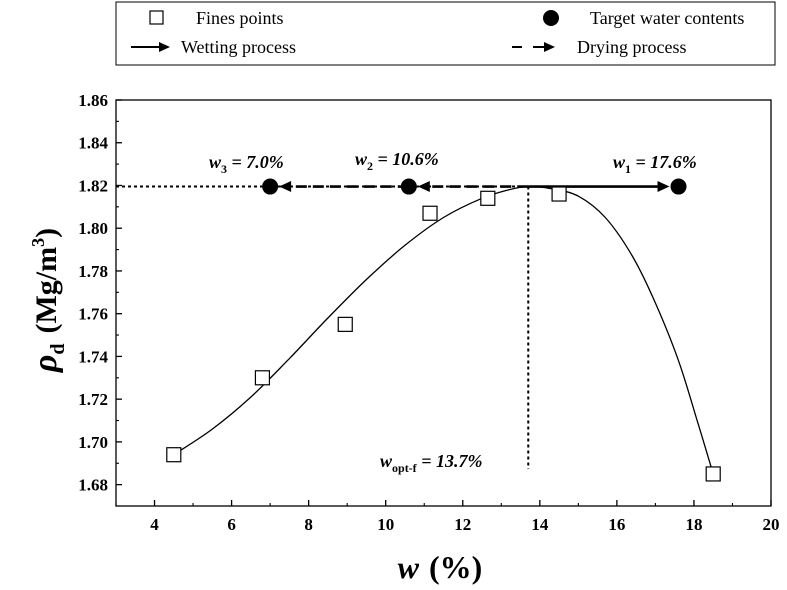 This screenshot has height=590, width=787. I want to click on legend-target-label: Target water contents, so click(667, 18).